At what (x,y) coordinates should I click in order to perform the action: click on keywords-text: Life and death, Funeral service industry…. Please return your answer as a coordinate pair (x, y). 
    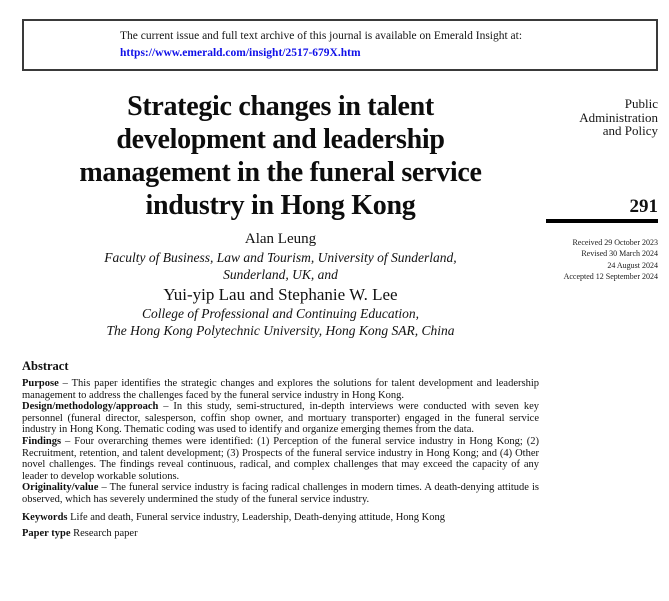
    Looking at the image, I should click on (257, 517).